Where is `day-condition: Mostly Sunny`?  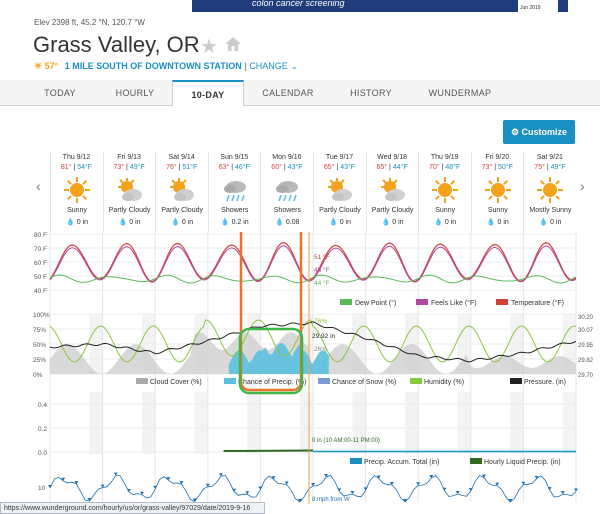 day-condition: Mostly Sunny is located at coordinates (550, 210).